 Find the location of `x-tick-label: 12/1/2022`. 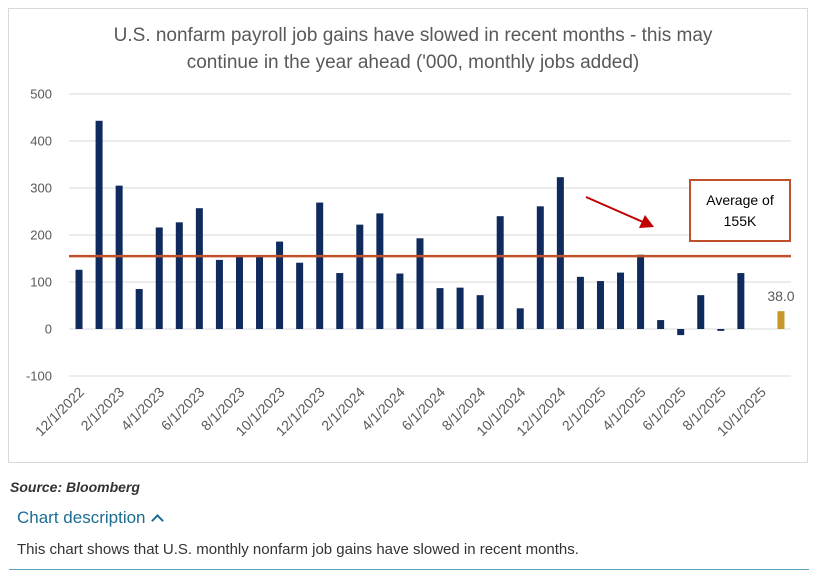

x-tick-label: 12/1/2022 is located at coordinates (60, 412).